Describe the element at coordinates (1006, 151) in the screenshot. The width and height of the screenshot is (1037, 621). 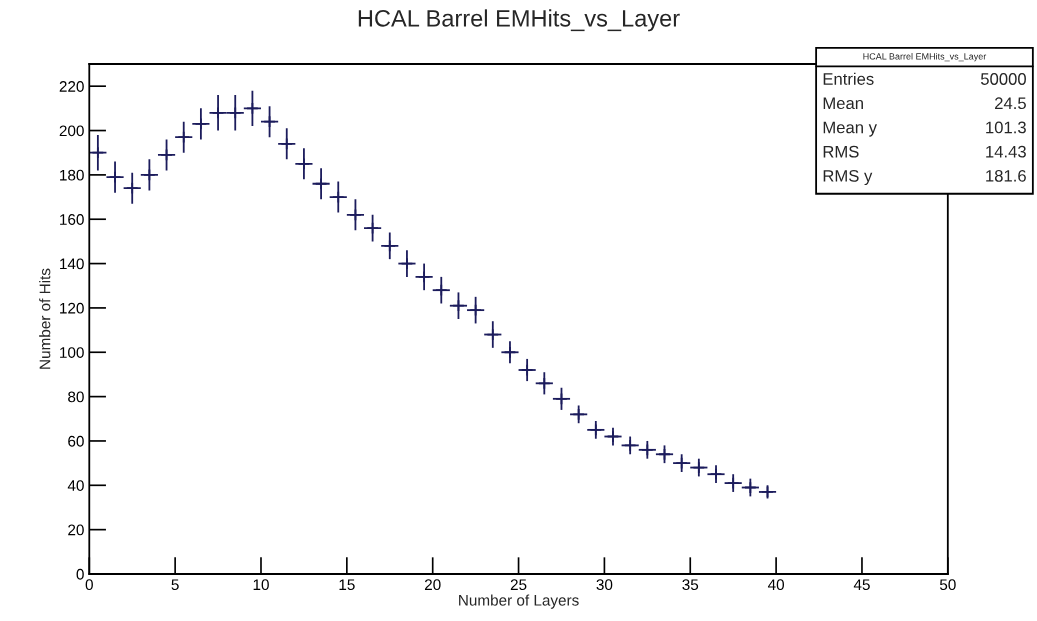
I see `text: 14.43` at that location.